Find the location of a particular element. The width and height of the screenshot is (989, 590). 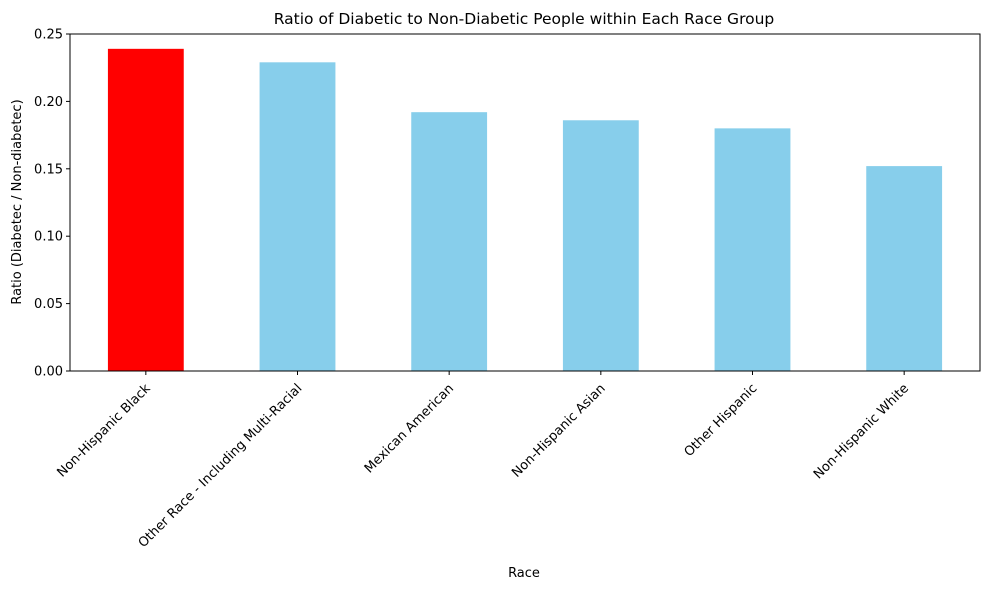

y-tick-label: 0.25 is located at coordinates (48, 35).